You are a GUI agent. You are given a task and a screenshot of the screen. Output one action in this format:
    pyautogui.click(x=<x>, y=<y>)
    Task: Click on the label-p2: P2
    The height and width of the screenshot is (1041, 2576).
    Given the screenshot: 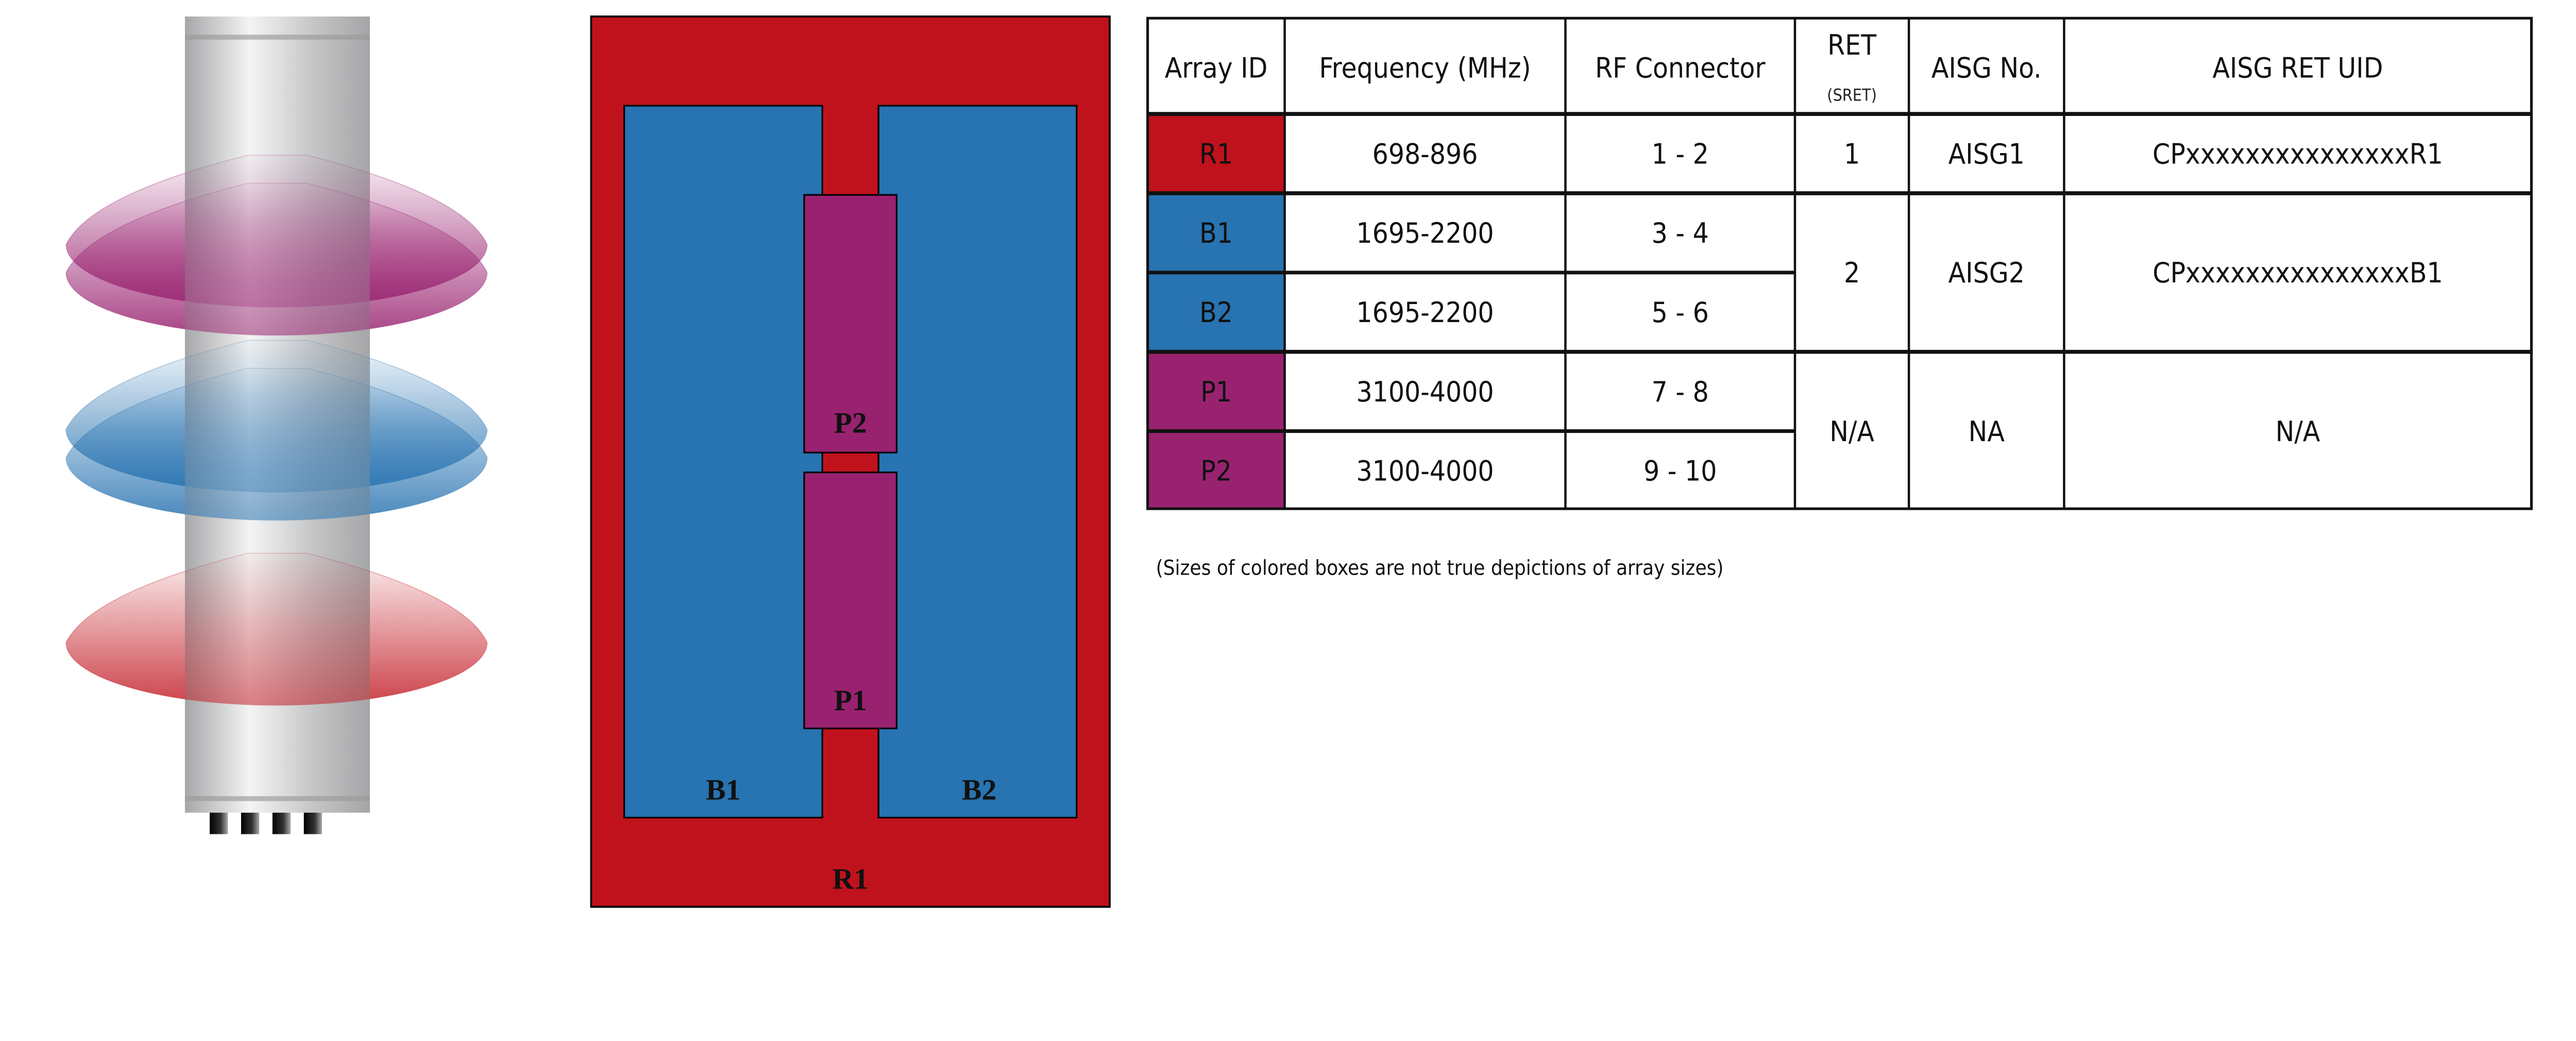 What is the action you would take?
    pyautogui.click(x=851, y=423)
    